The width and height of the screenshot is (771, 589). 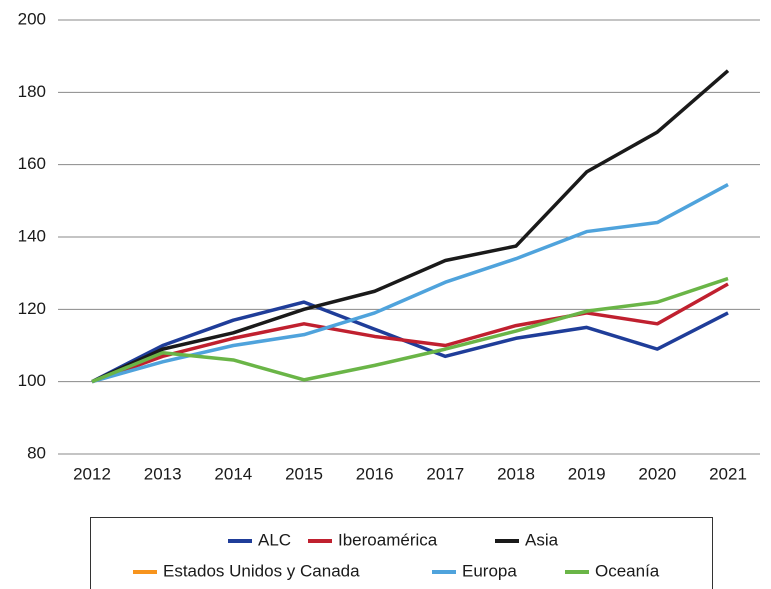 What do you see at coordinates (32, 308) in the screenshot?
I see `y-tick-label: 120` at bounding box center [32, 308].